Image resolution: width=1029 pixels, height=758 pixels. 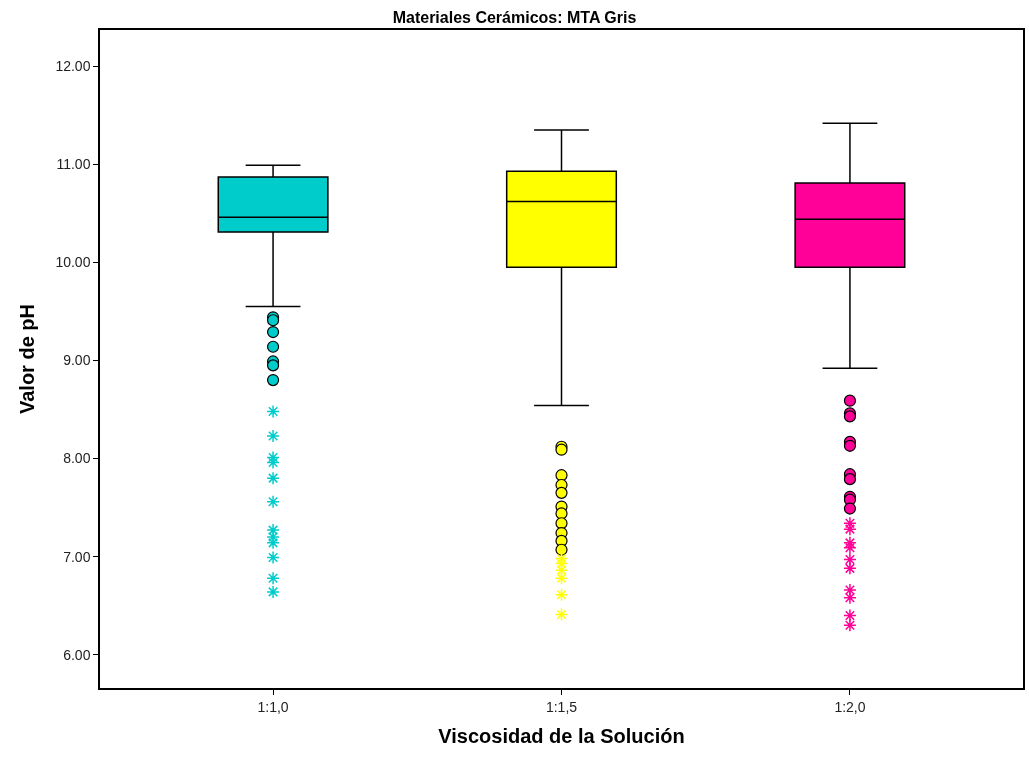 What do you see at coordinates (27, 359) in the screenshot?
I see `y-axis-title: Valor de pH` at bounding box center [27, 359].